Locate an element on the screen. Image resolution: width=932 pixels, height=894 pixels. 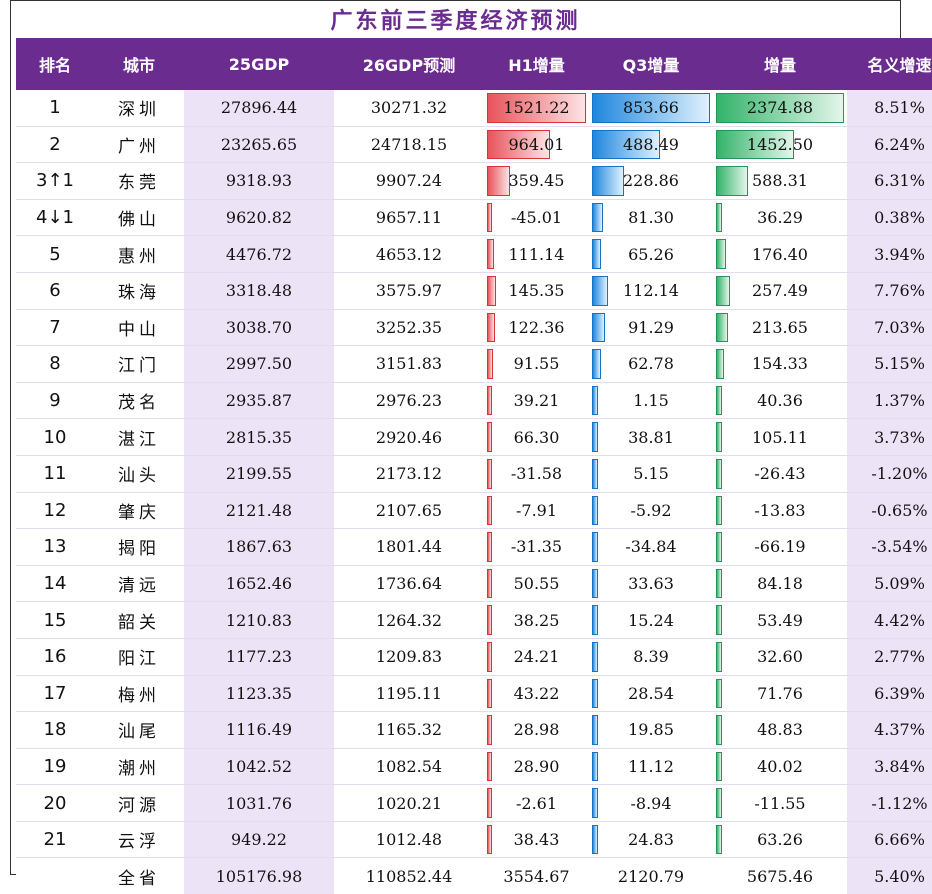
growth-cell: -1.20% is located at coordinates (889, 474).